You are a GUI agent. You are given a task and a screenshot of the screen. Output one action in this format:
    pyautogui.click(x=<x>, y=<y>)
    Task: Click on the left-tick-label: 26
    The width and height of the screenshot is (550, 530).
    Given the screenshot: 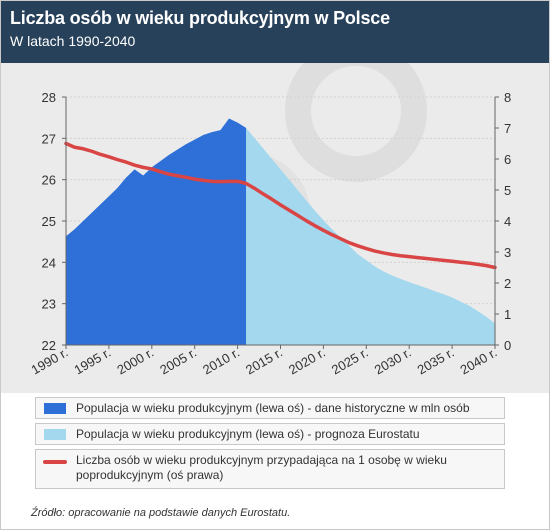 What is the action you would take?
    pyautogui.click(x=49, y=180)
    